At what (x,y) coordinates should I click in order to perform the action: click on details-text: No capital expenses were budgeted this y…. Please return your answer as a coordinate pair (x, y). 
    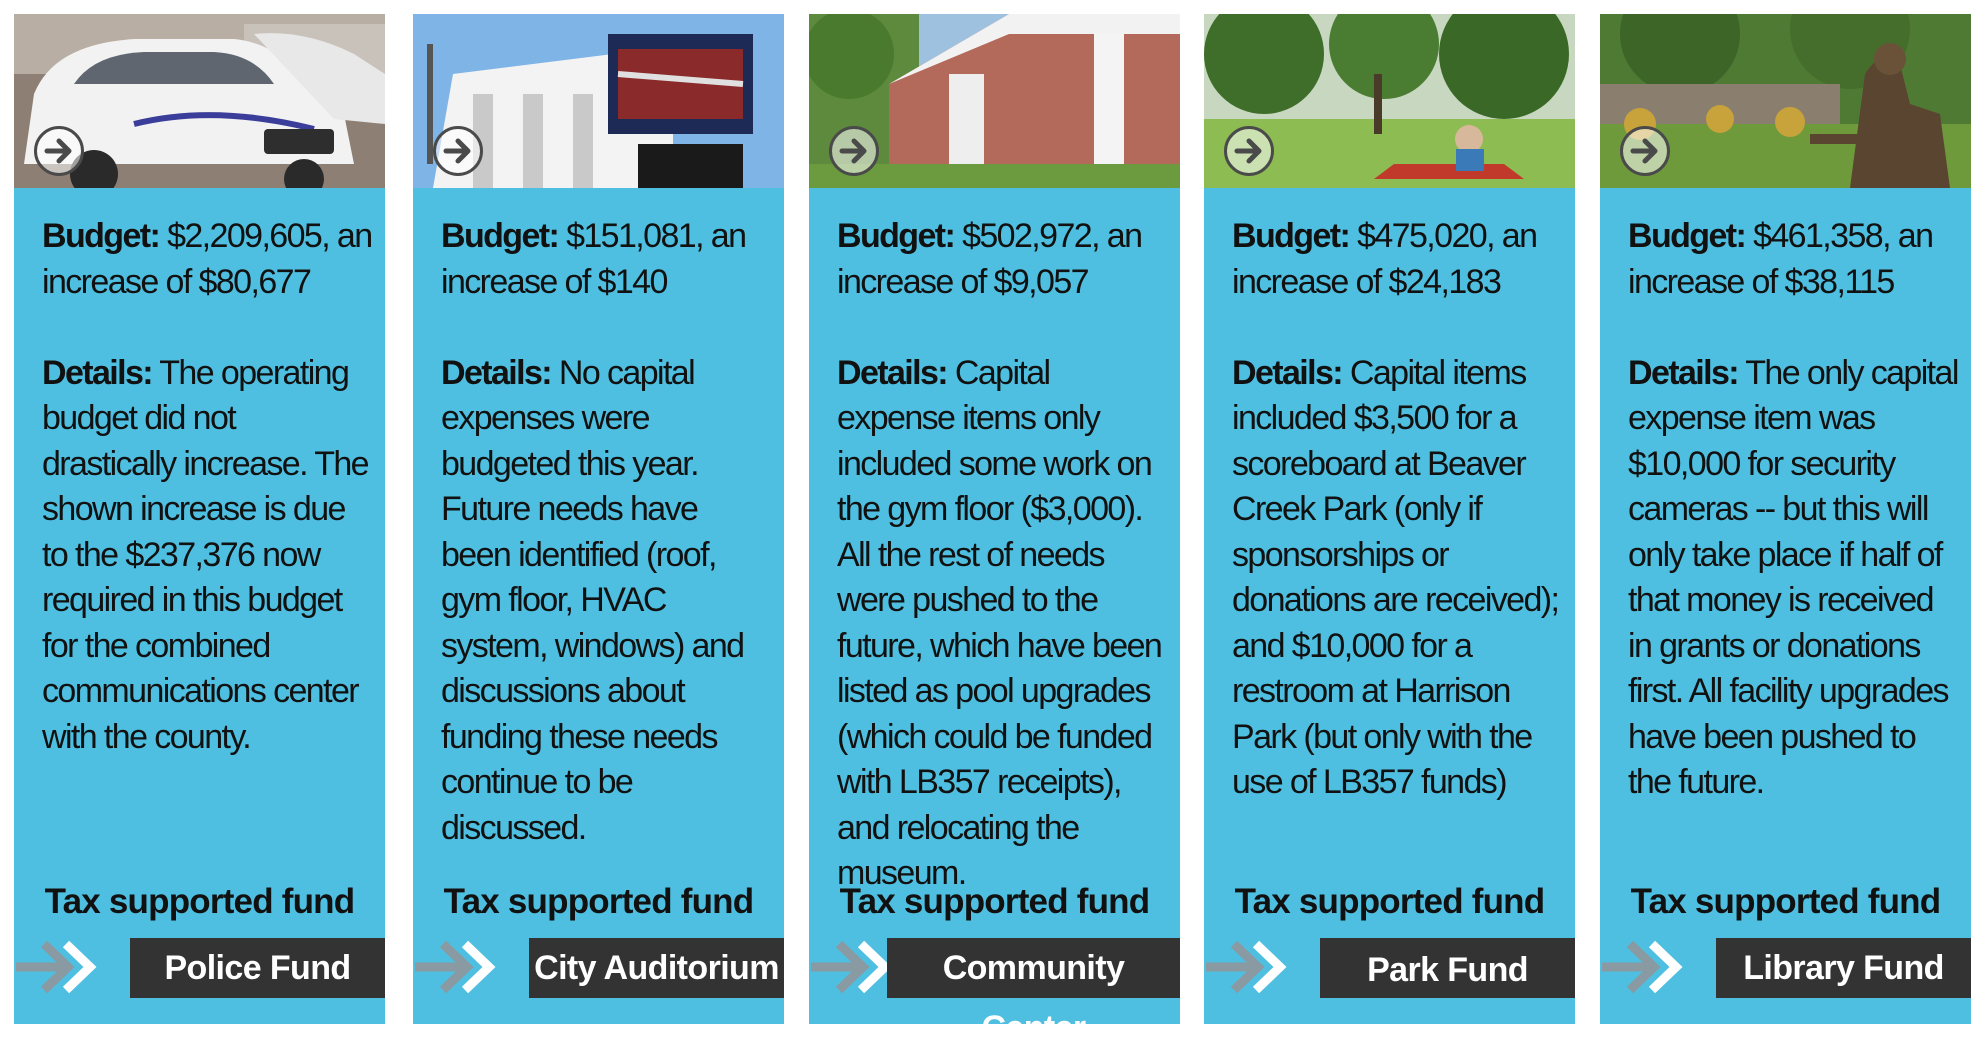
    Looking at the image, I should click on (593, 600).